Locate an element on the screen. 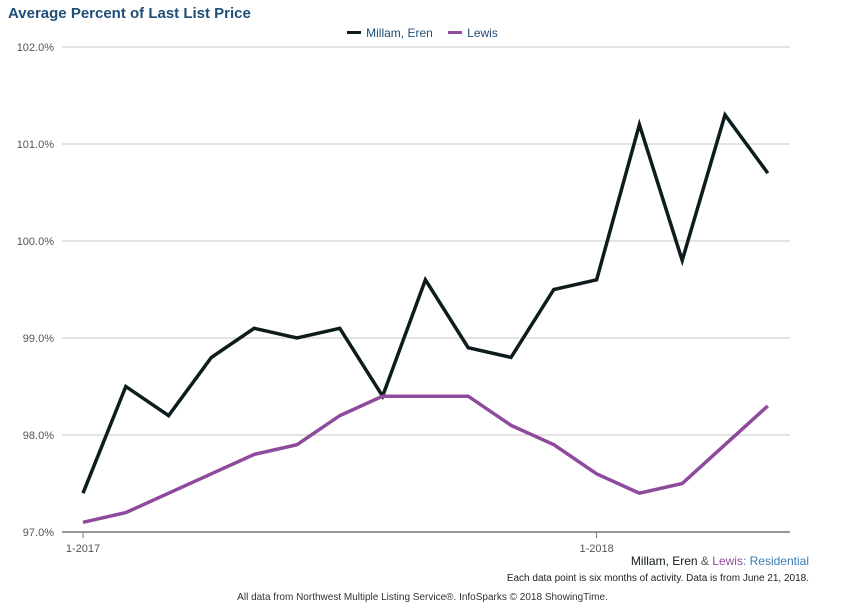 This screenshot has width=845, height=614. subtitle-series-1: Millam, Eren is located at coordinates (664, 561).